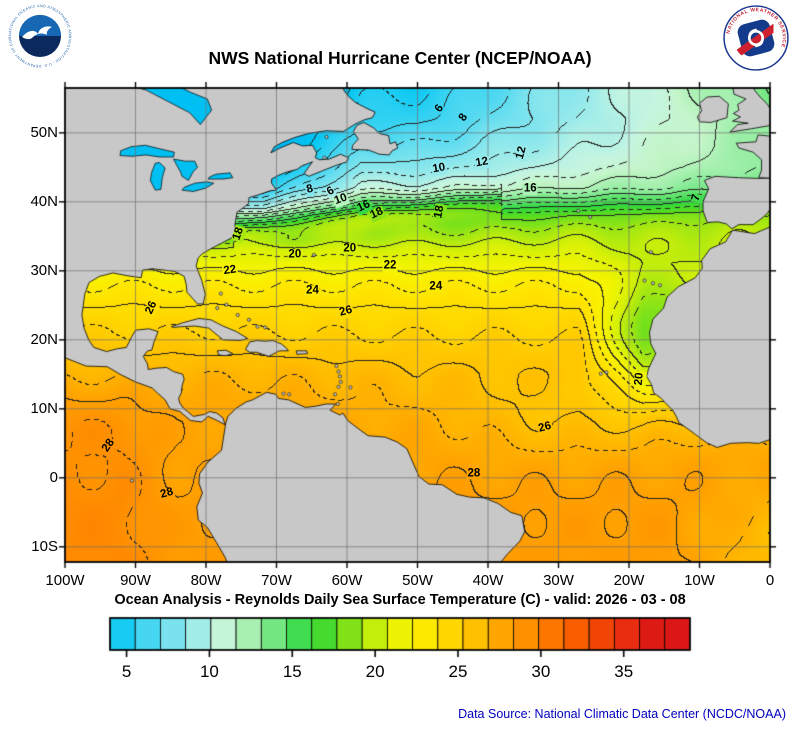  Describe the element at coordinates (135, 580) in the screenshot. I see `x-tick-label: 90W` at that location.